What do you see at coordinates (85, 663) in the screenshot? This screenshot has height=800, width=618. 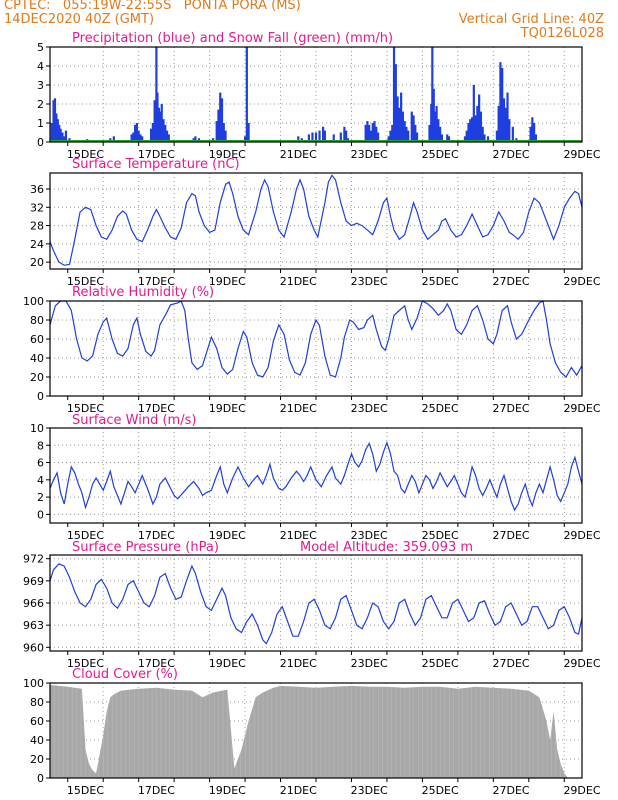 I see `pres-xtick-label: 15DEC` at bounding box center [85, 663].